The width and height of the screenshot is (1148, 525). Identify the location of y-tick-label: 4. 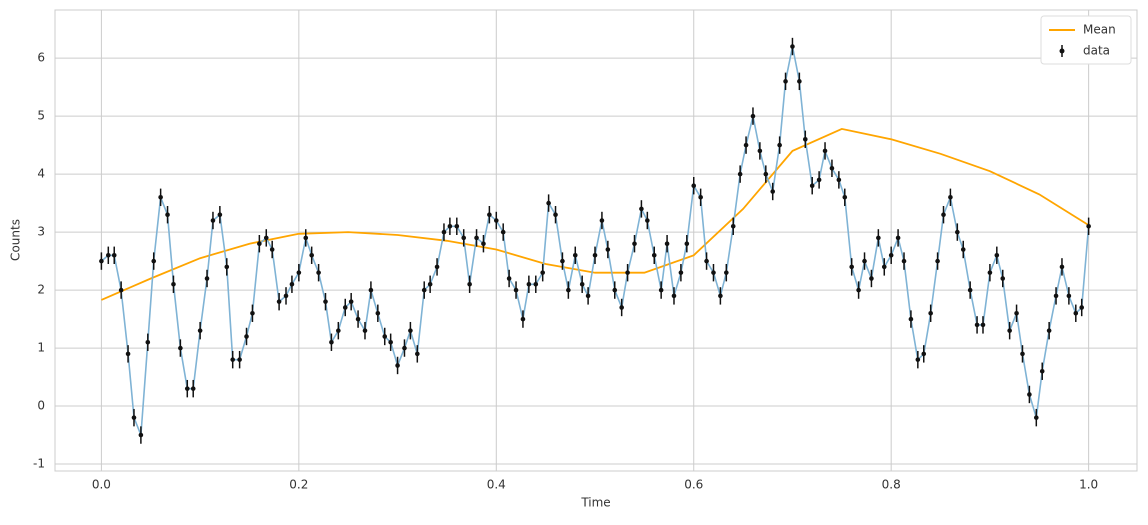
(41, 174).